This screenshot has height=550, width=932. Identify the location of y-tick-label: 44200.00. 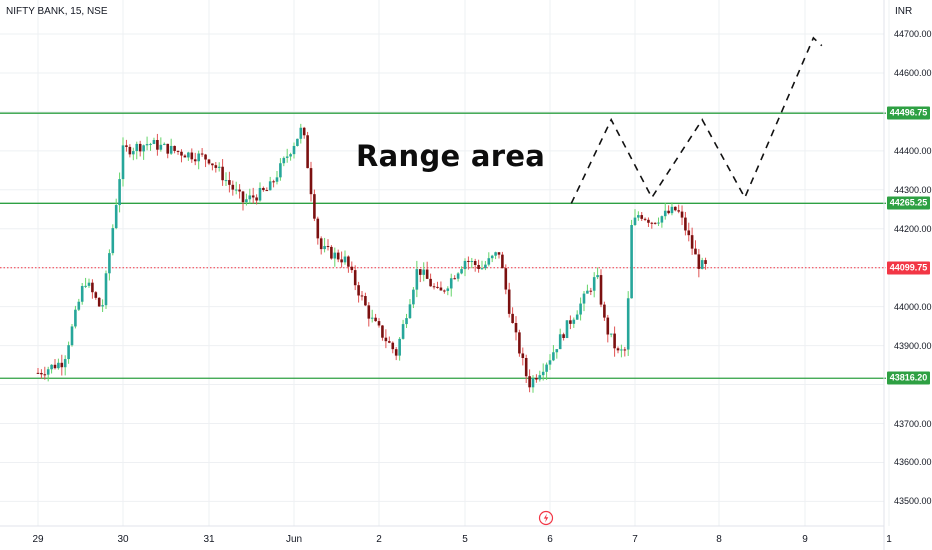
(913, 228).